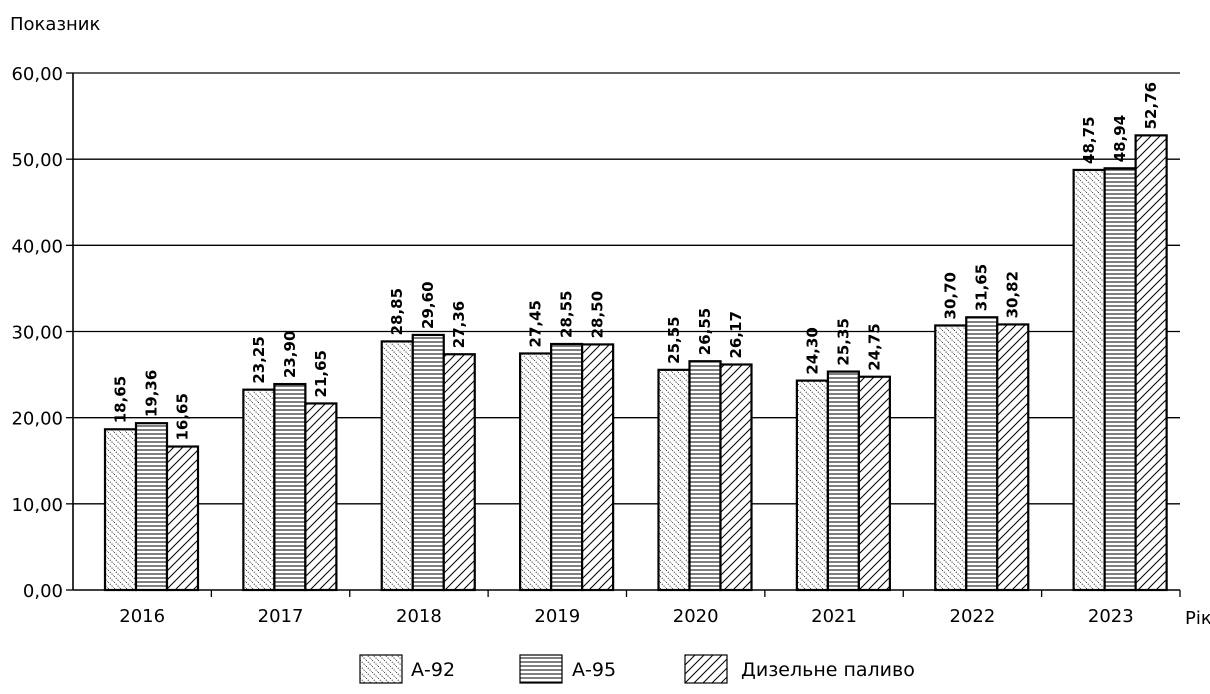 The width and height of the screenshot is (1210, 694). I want to click on y-tick-label: 60,00, so click(37, 74).